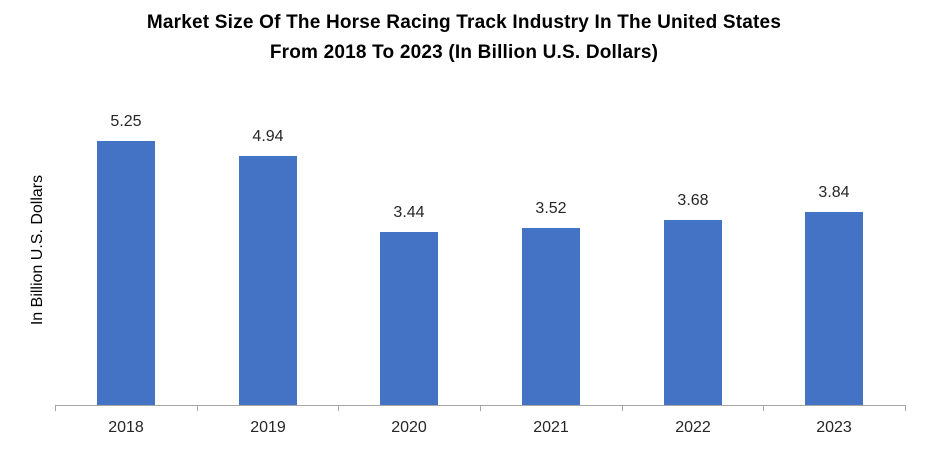 This screenshot has width=928, height=457. I want to click on bar-value-label: 3.68, so click(693, 200).